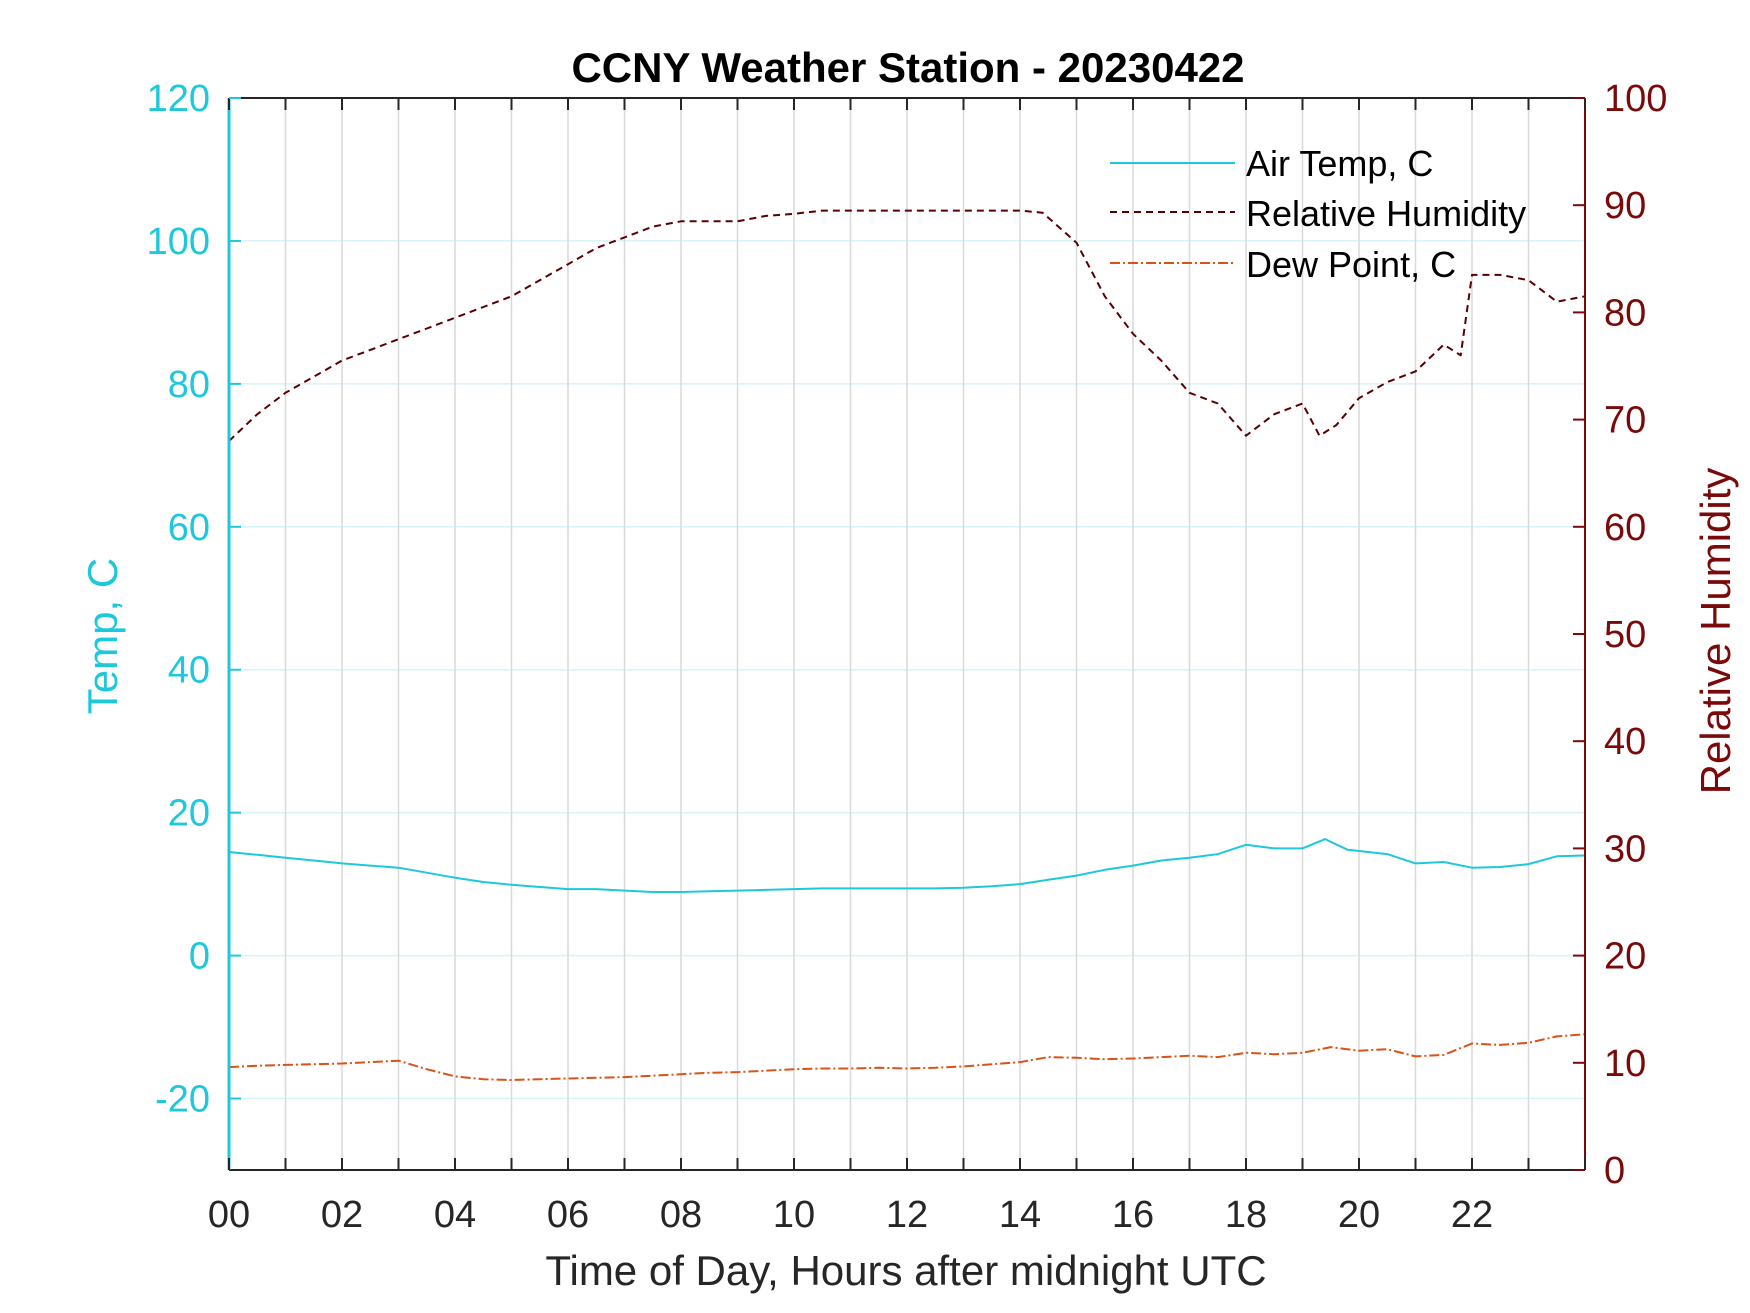 Image resolution: width=1750 pixels, height=1313 pixels. What do you see at coordinates (1625, 313) in the screenshot?
I see `y-tick-label-right: 80` at bounding box center [1625, 313].